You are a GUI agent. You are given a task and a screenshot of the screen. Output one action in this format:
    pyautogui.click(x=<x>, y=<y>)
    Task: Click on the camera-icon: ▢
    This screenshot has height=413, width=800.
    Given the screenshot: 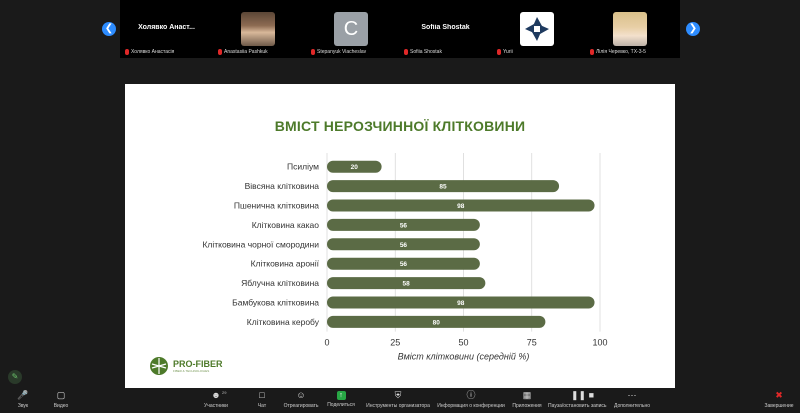 What is the action you would take?
    pyautogui.click(x=61, y=395)
    